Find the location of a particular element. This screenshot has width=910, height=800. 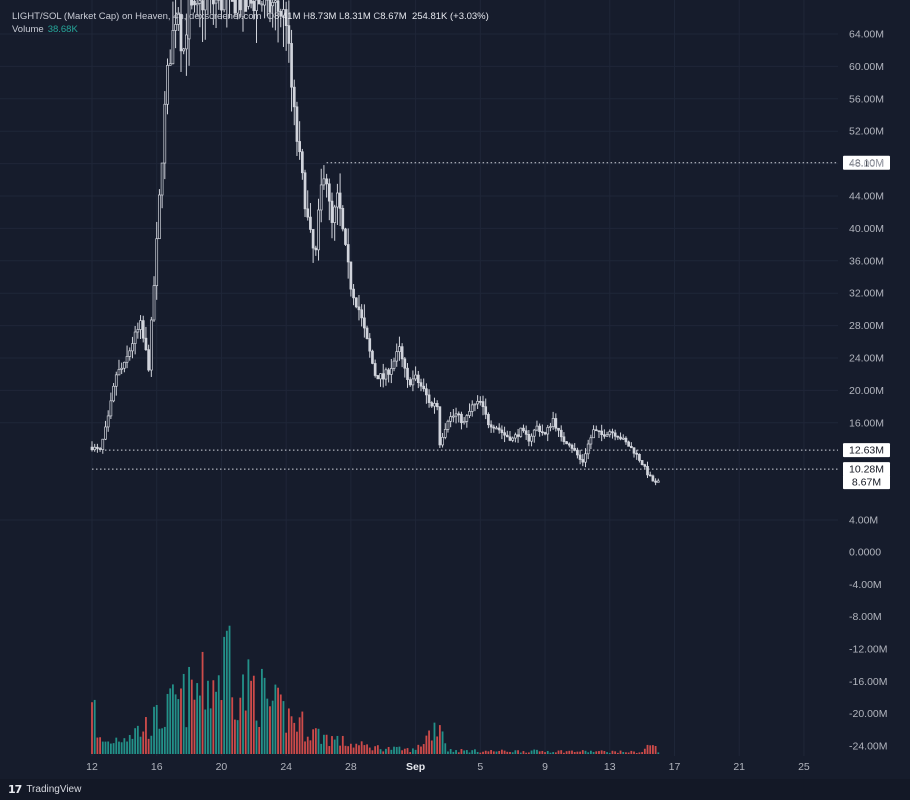

price-tick-label: 40.00M is located at coordinates (866, 229).